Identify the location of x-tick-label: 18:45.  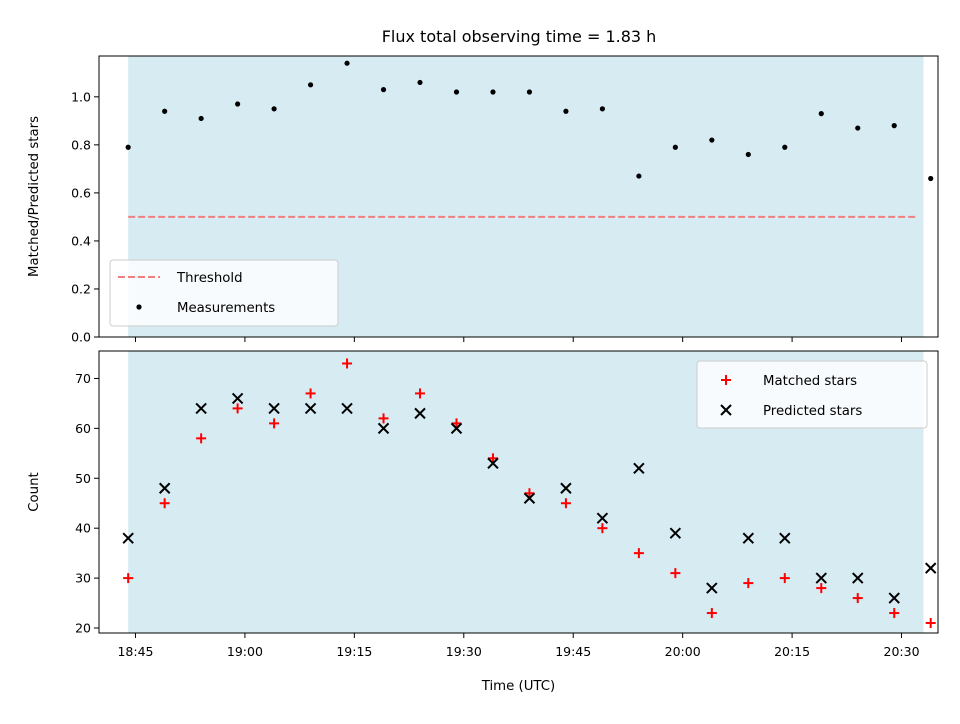
(135, 651).